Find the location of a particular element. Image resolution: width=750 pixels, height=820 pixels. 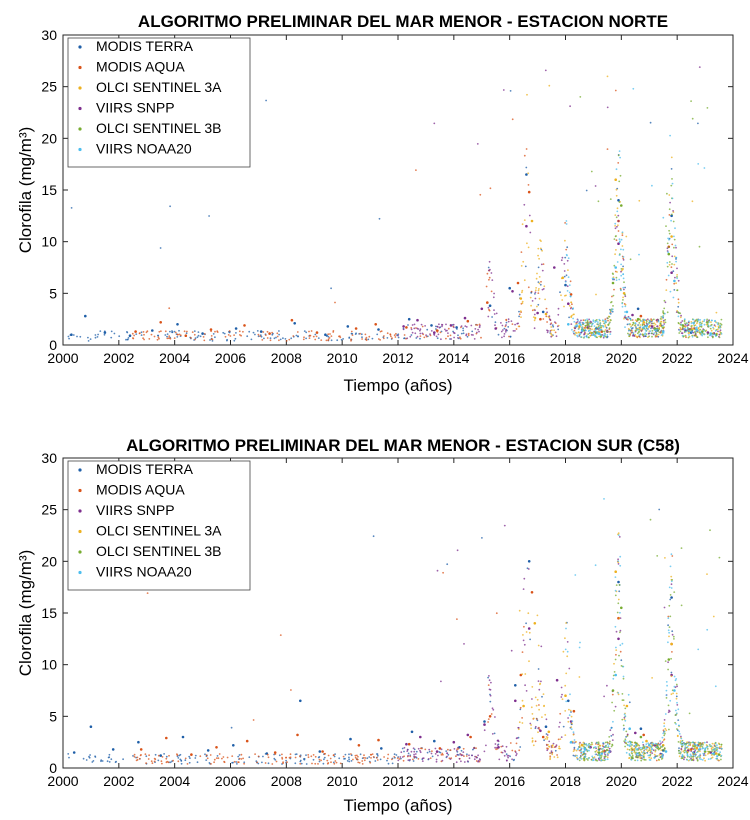

x-tick-label: 2024 is located at coordinates (732, 358).